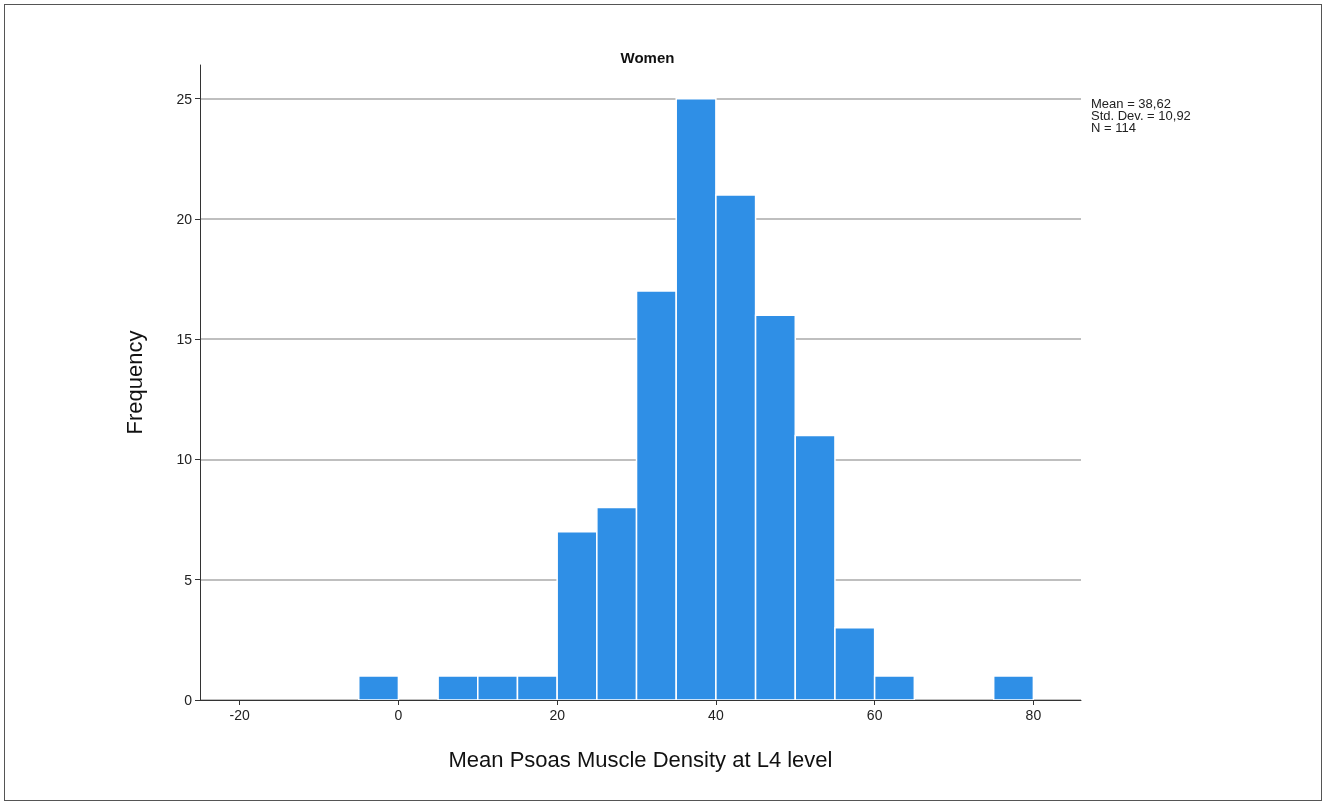 The image size is (1328, 807). I want to click on x-tick-label: 80, so click(1033, 715).